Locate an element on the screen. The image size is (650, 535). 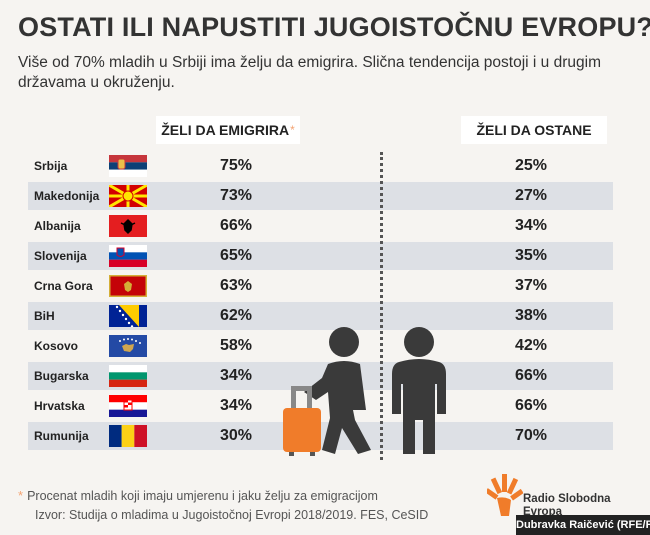
table-row: Albanija 66% 34% is located at coordinates (320, 226).